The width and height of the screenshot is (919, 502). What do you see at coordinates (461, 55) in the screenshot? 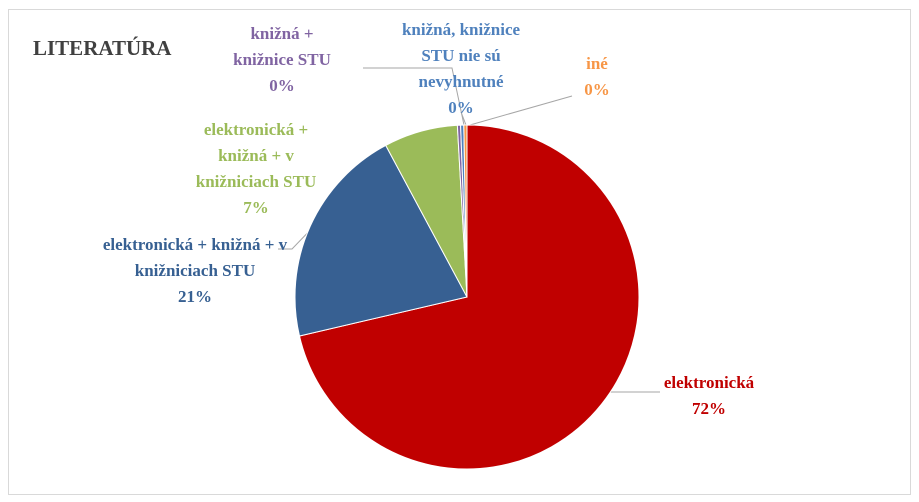
I see `label-category: knižná, knižnice STU nie sú nevyhnutné` at bounding box center [461, 55].